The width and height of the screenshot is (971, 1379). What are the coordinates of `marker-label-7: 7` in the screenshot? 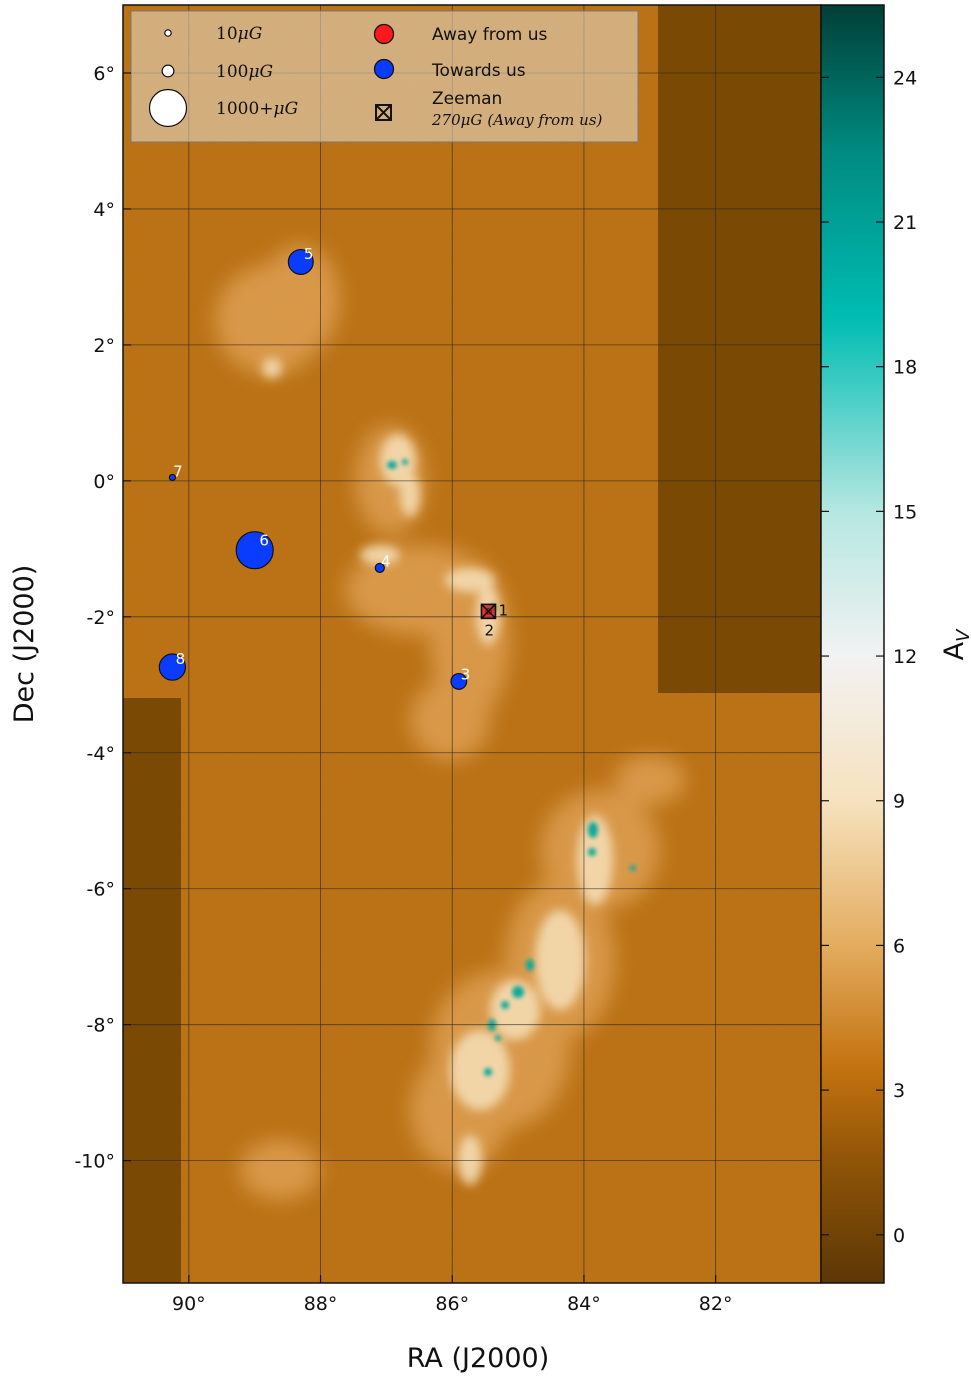 It's located at (178, 472).